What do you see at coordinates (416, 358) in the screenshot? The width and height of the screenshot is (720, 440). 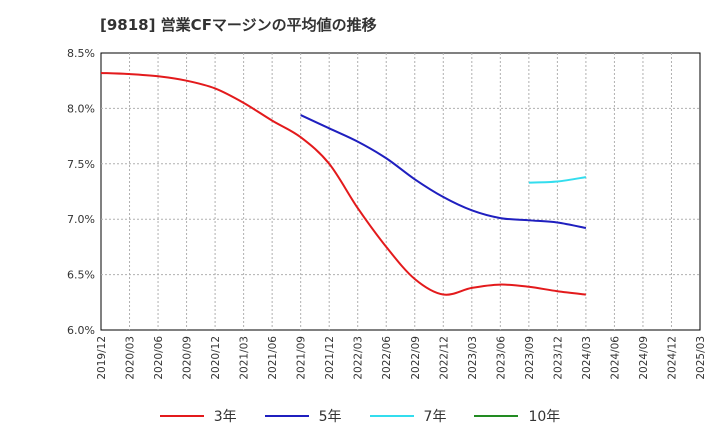 I see `x-tick-label: 2022/09` at bounding box center [416, 358].